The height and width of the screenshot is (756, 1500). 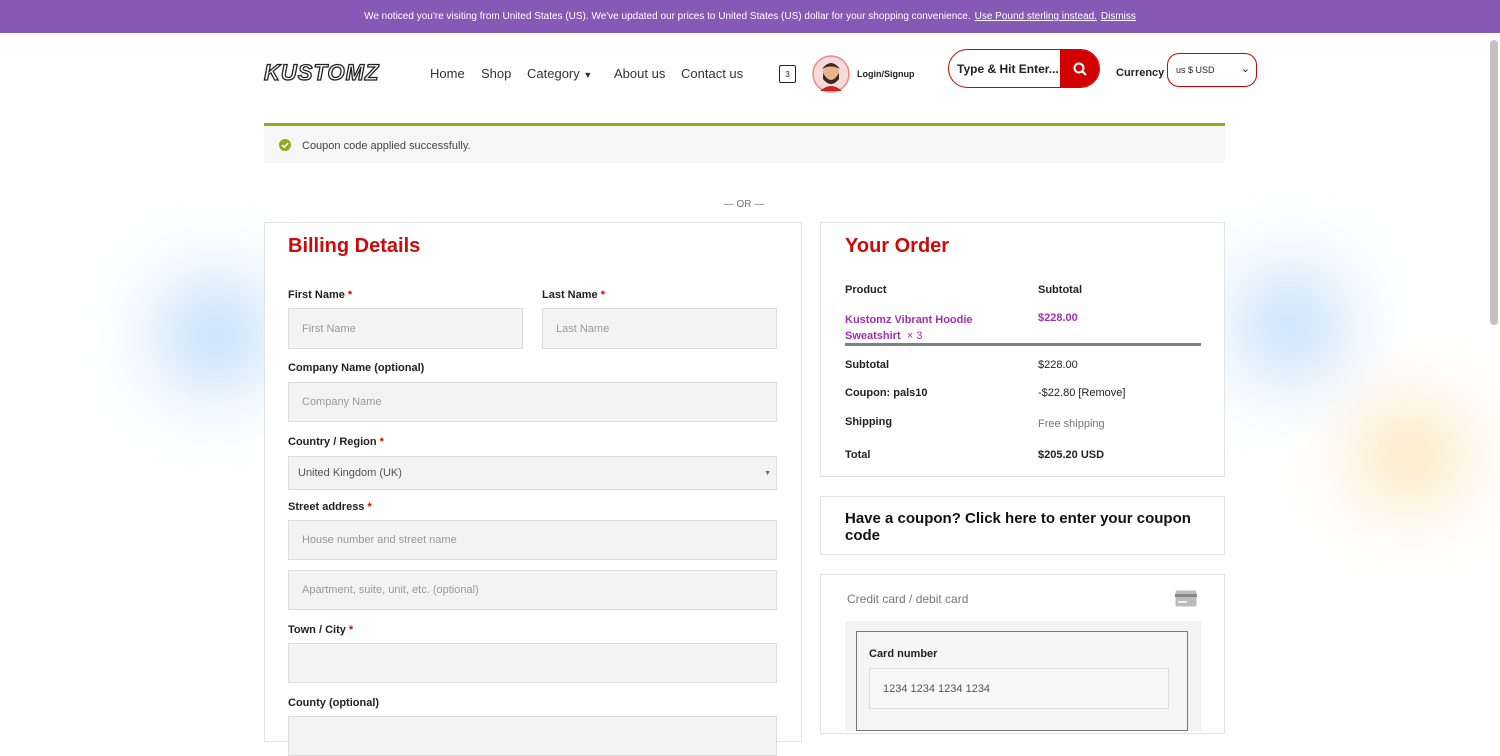 I want to click on cart-icon: 3, so click(x=787, y=74).